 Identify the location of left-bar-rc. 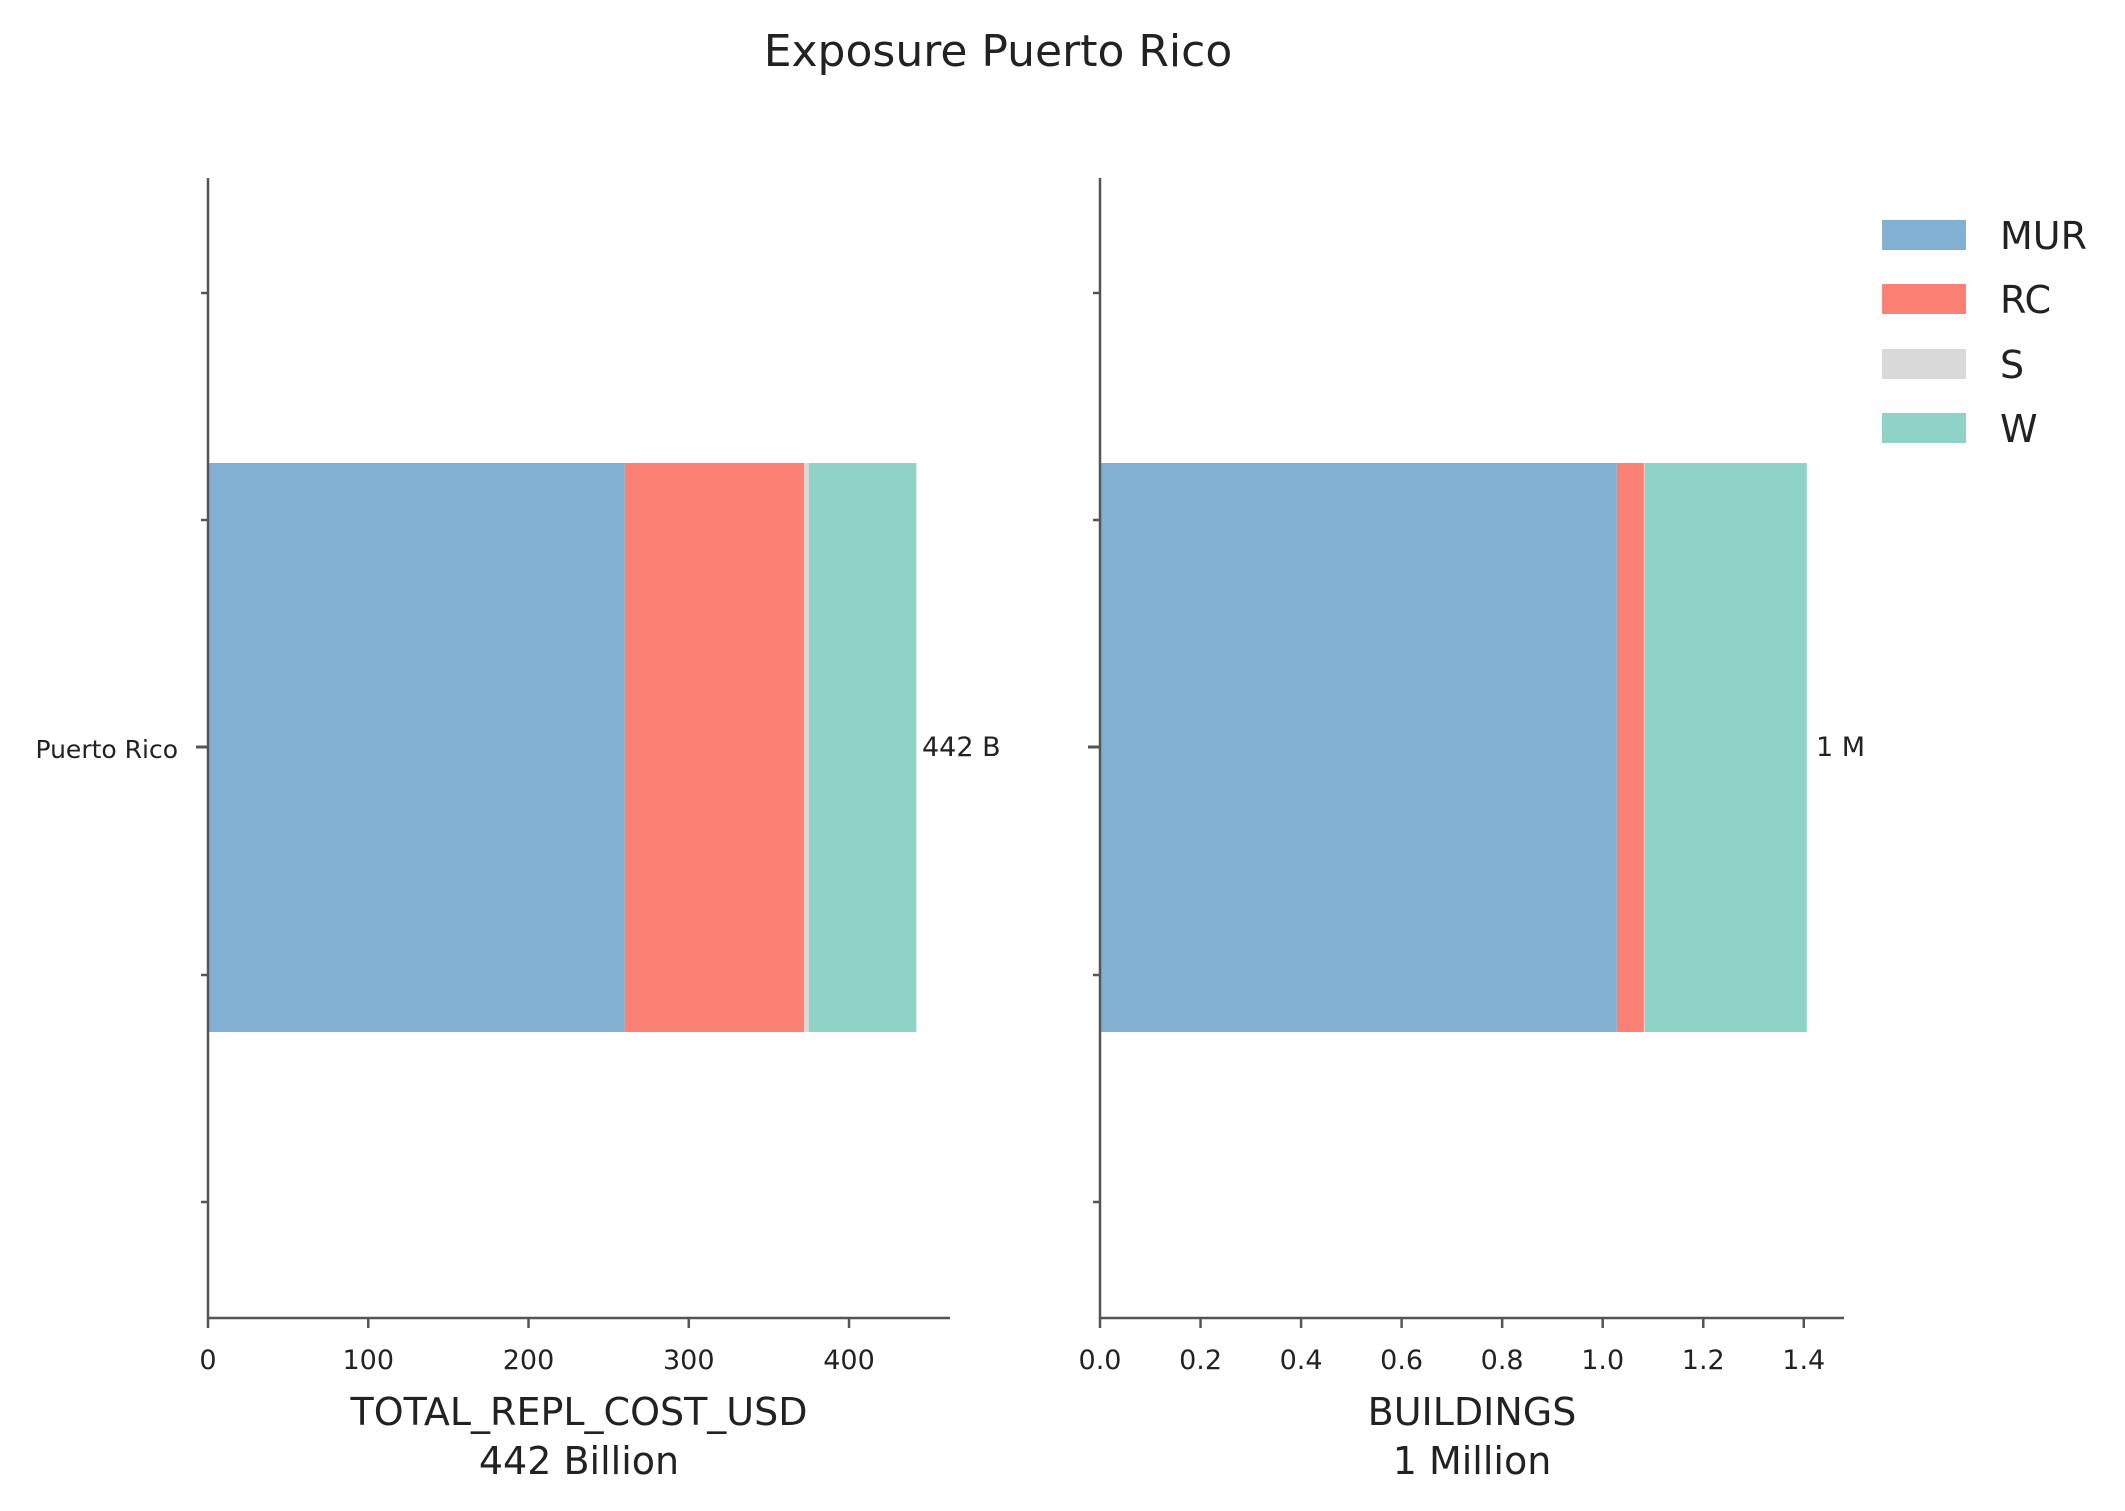
(714, 747).